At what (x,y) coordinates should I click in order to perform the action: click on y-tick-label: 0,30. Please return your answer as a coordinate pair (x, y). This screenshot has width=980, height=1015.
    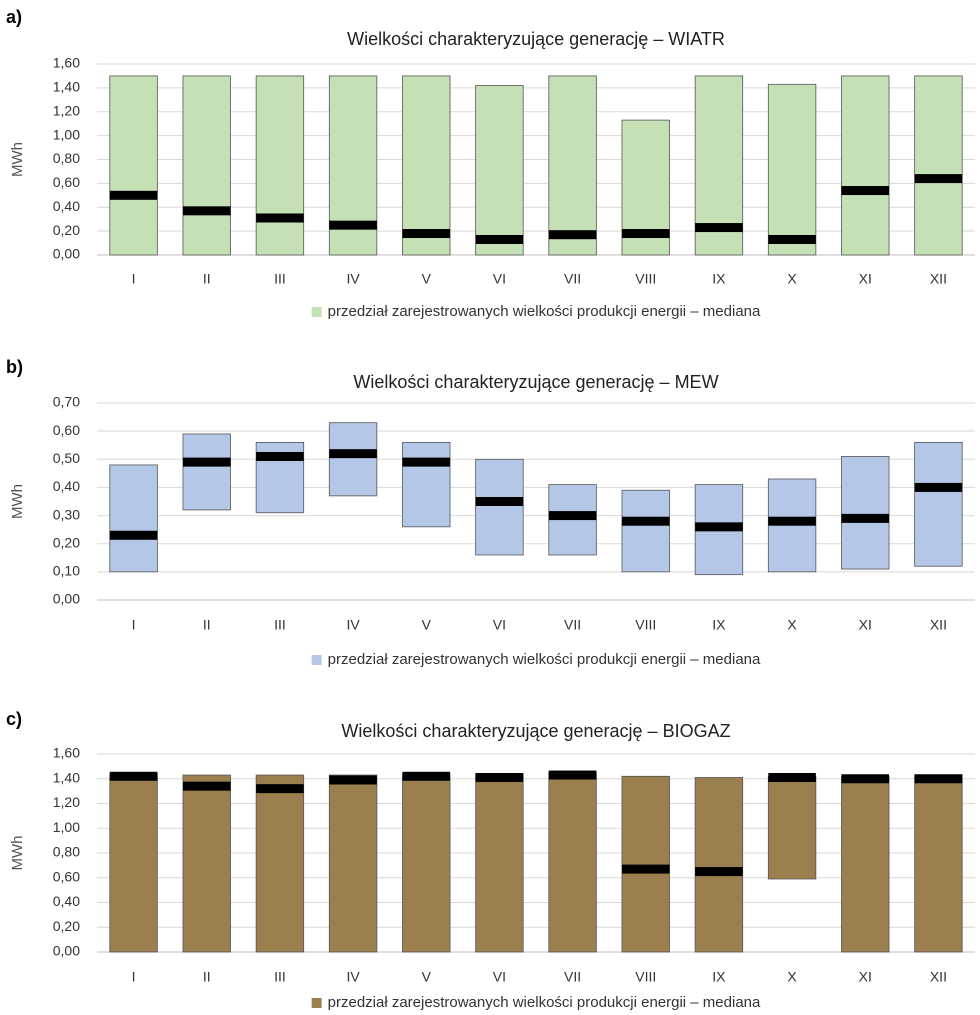
    Looking at the image, I should click on (66, 514).